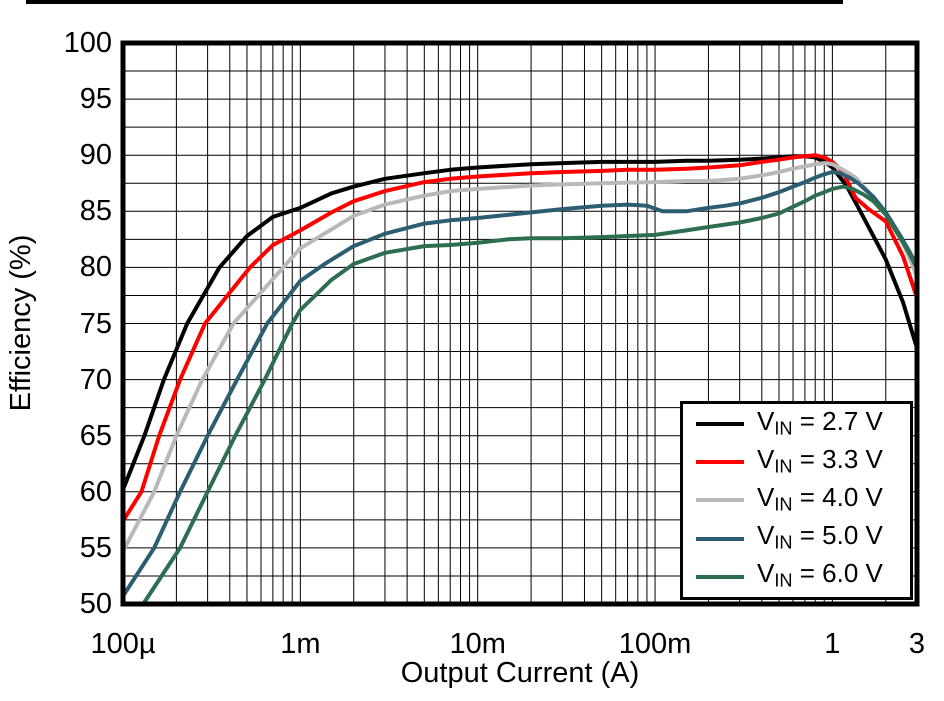 This screenshot has width=944, height=701. I want to click on y-tick-label: 90, so click(95, 155).